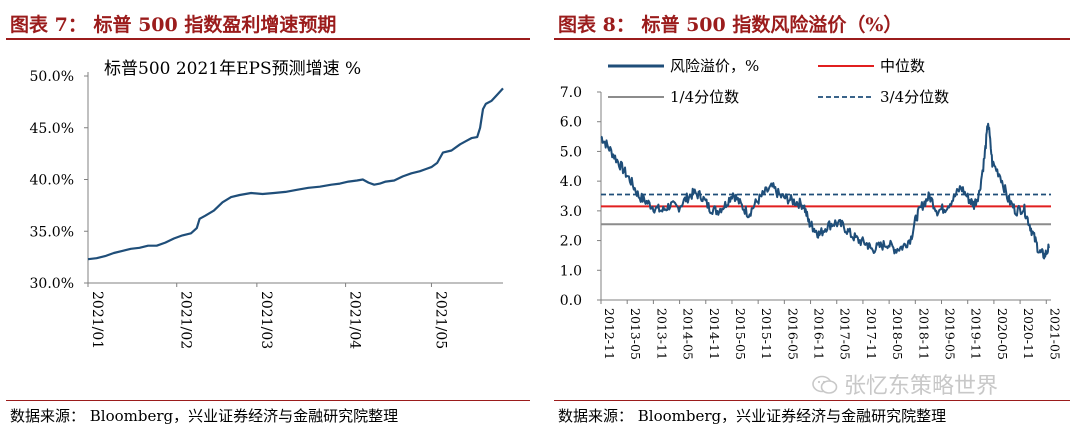 This screenshot has width=1080, height=432. Describe the element at coordinates (440, 320) in the screenshot. I see `x-tick-label: 2021/05` at that location.